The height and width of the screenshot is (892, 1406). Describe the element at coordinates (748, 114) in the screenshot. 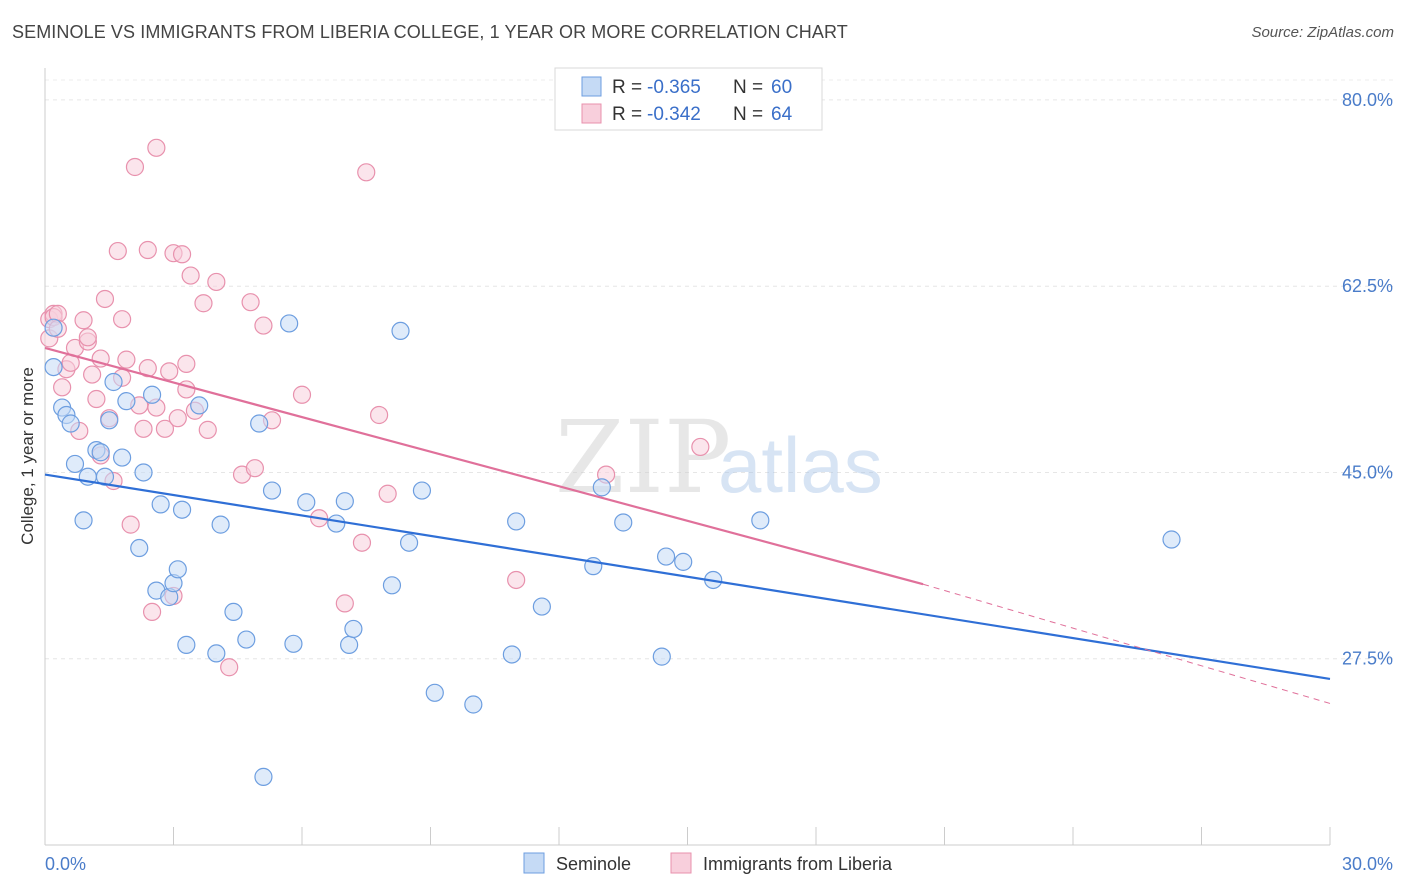

I see `legend-n-label-liberia: N =` at that location.